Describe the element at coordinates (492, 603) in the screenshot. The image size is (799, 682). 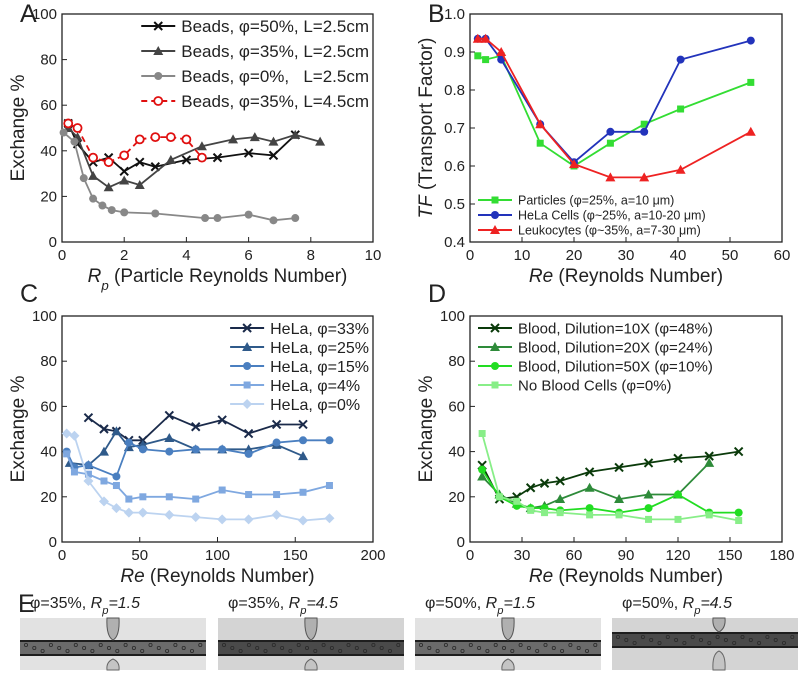
I see `label-symbol: R` at that location.